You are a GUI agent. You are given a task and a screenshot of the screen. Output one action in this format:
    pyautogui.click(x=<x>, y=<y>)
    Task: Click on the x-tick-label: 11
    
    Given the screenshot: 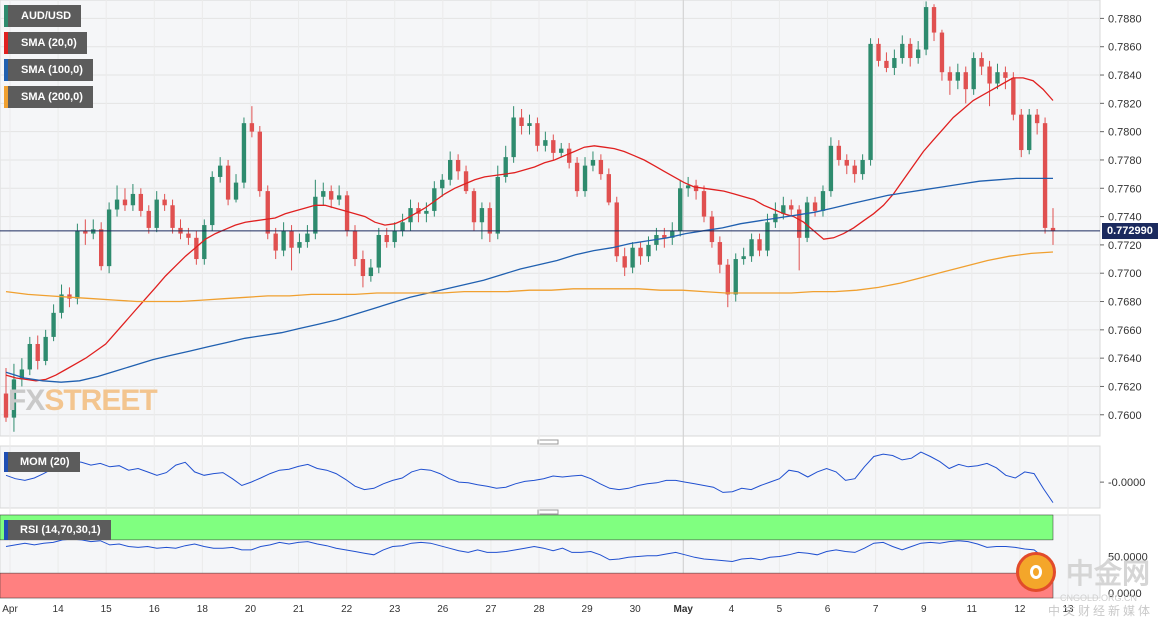 What is the action you would take?
    pyautogui.click(x=972, y=609)
    